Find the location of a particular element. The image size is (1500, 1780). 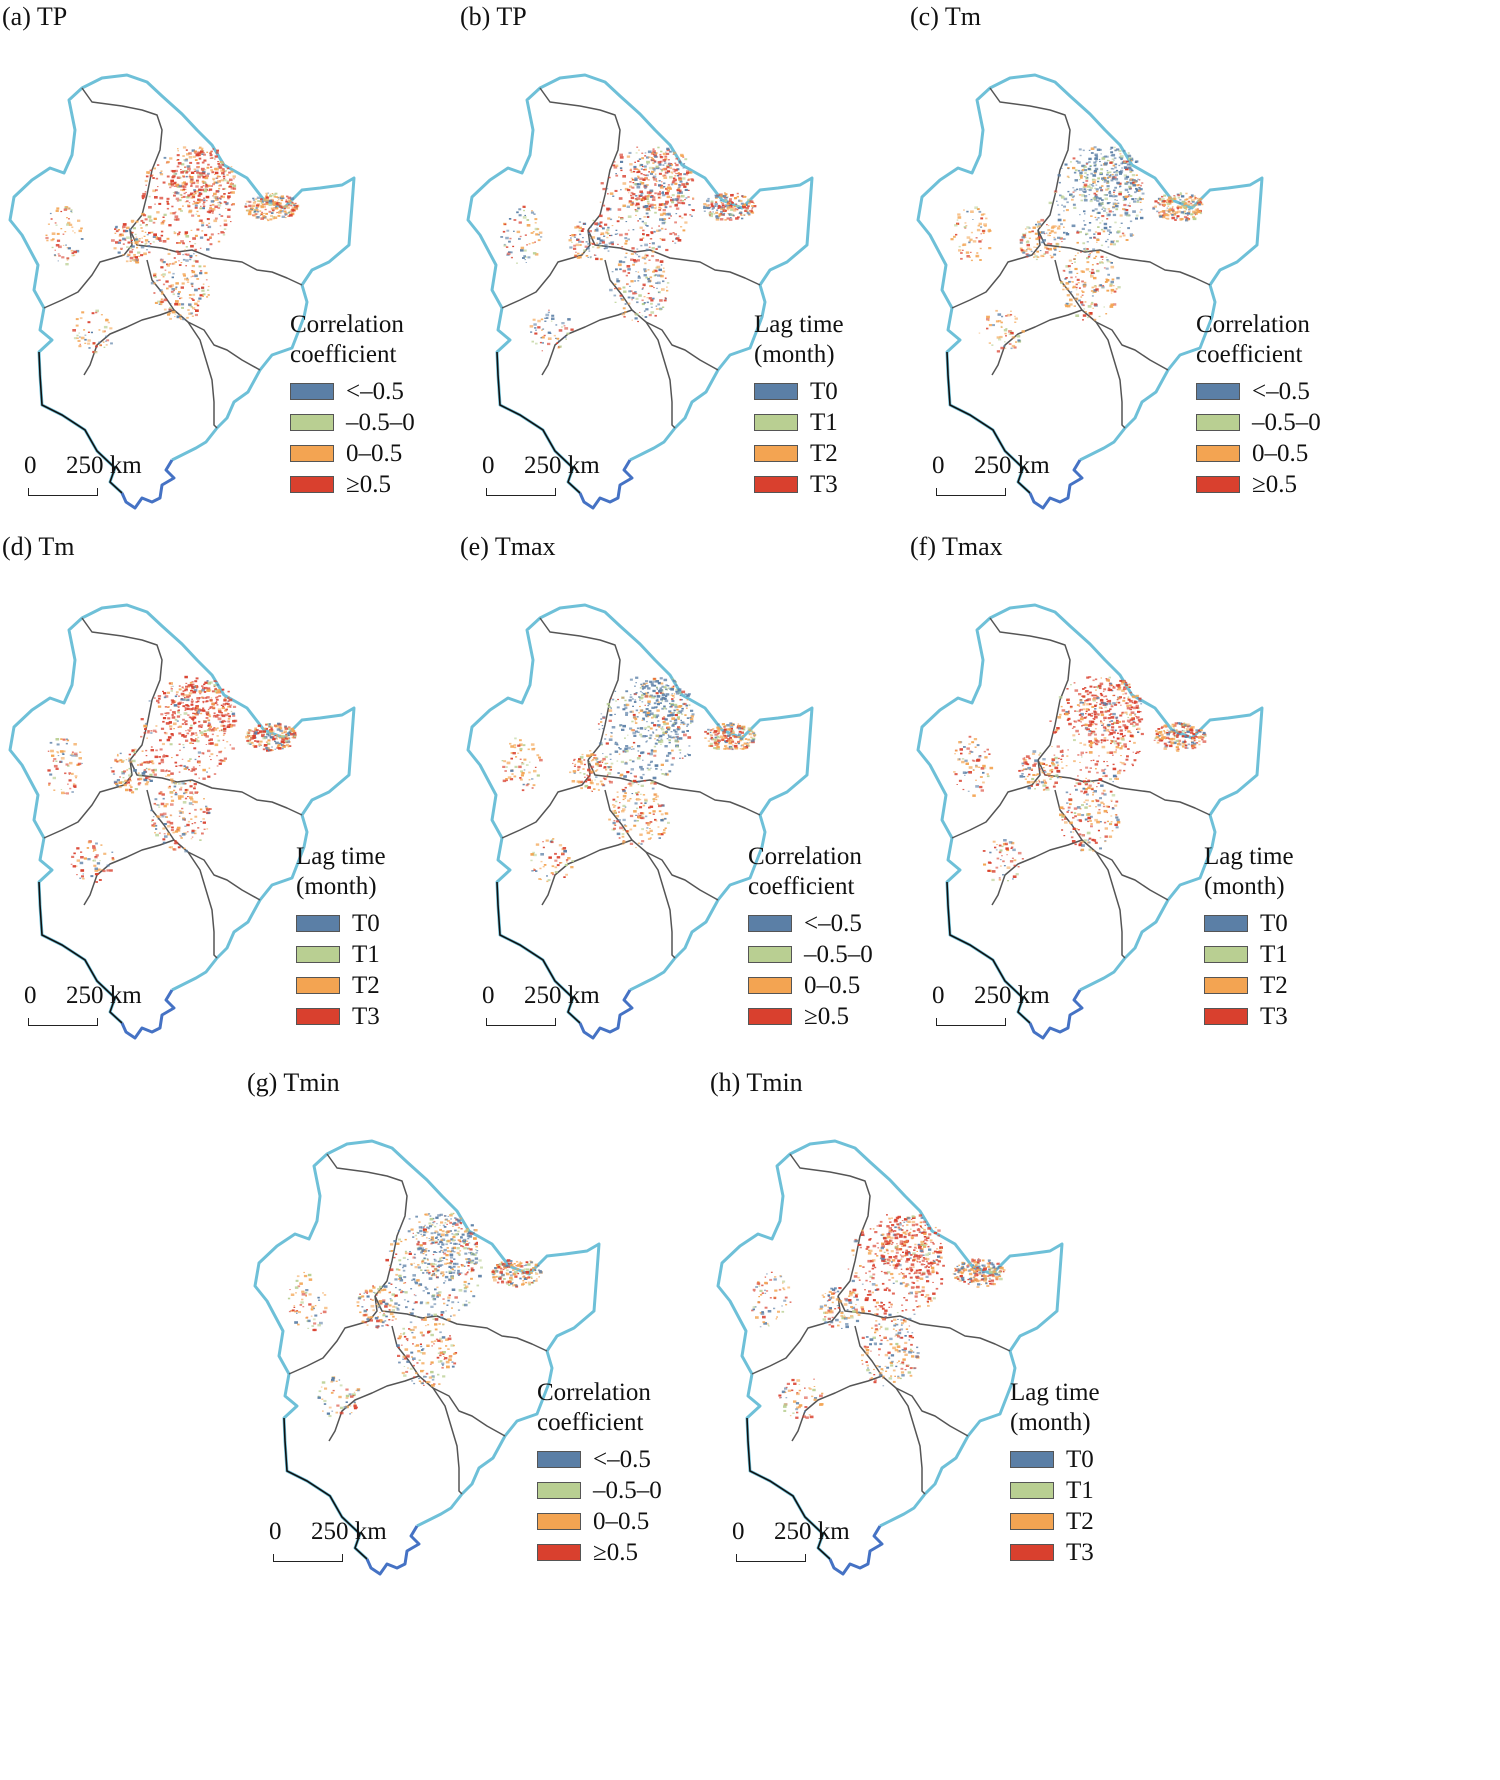

legend-label: T2 is located at coordinates (366, 985).